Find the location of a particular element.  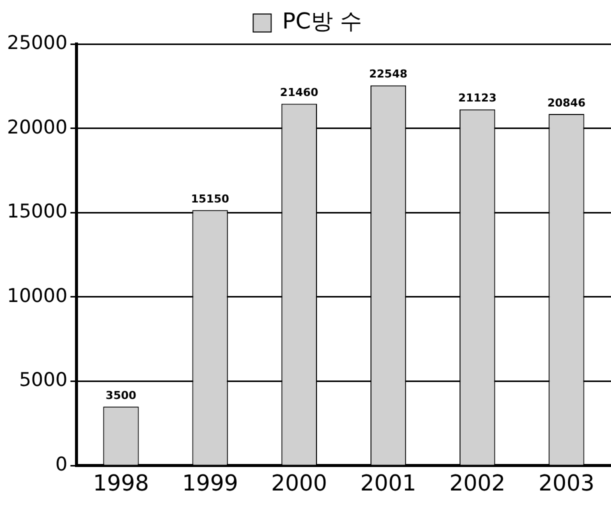

y-tick-label: 5000 is located at coordinates (43, 380).